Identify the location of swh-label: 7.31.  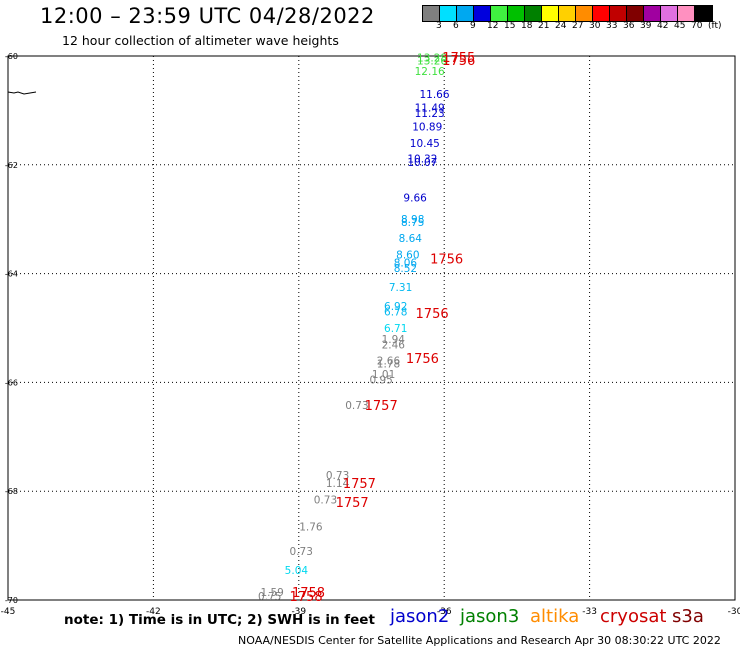
(400, 288).